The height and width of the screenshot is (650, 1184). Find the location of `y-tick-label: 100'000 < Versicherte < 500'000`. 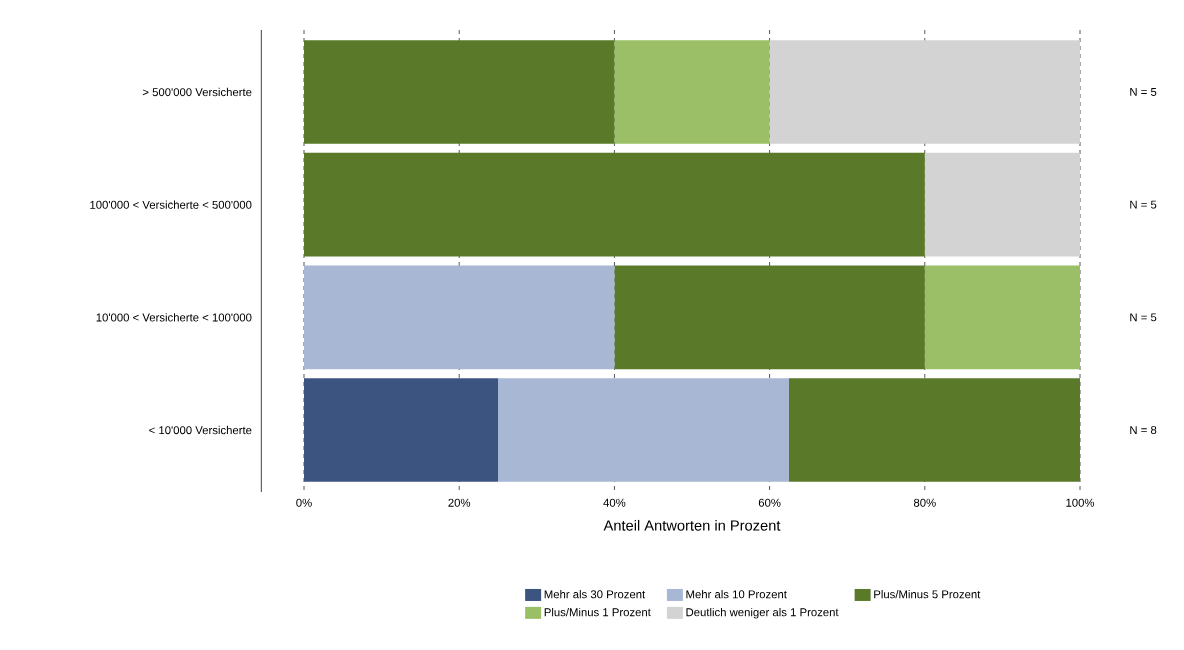

y-tick-label: 100'000 < Versicherte < 500'000 is located at coordinates (171, 204).